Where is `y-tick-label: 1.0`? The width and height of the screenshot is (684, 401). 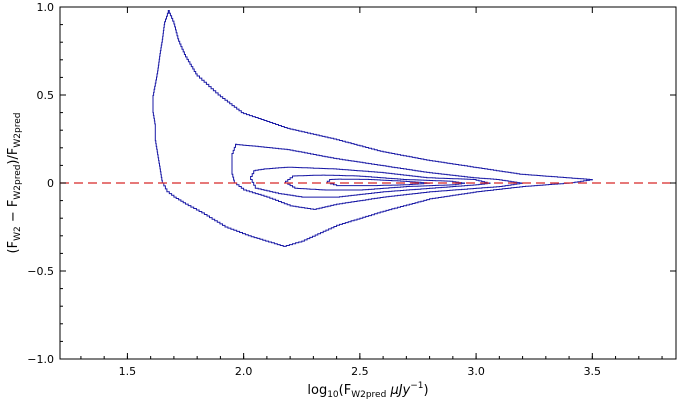
y-tick-label: 1.0 is located at coordinates (46, 7).